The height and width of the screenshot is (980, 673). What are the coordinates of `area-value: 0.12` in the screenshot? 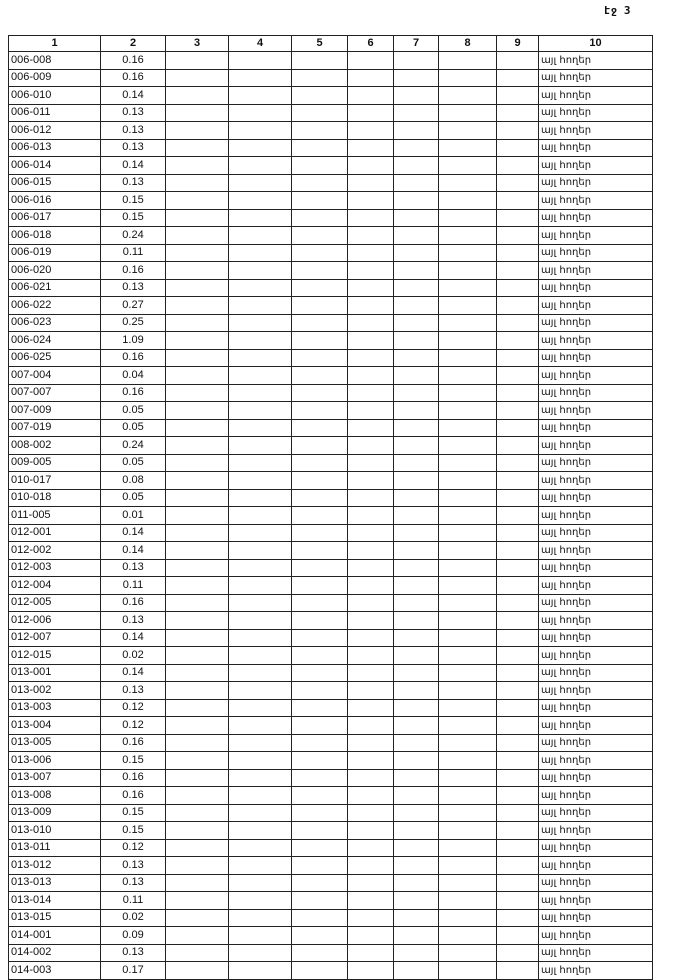 It's located at (133, 725).